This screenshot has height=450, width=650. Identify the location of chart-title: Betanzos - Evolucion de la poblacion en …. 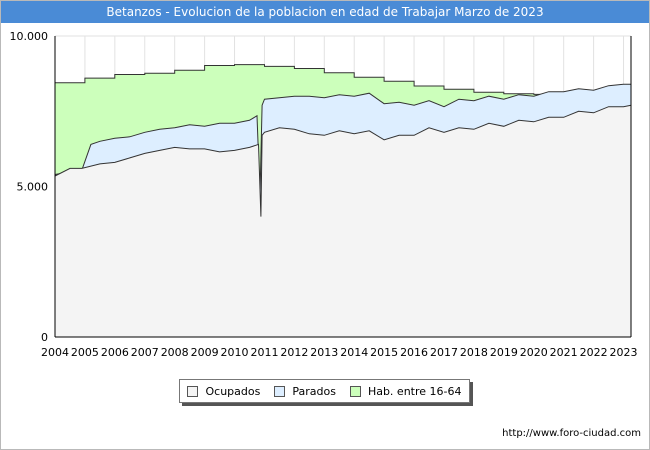
(325, 12).